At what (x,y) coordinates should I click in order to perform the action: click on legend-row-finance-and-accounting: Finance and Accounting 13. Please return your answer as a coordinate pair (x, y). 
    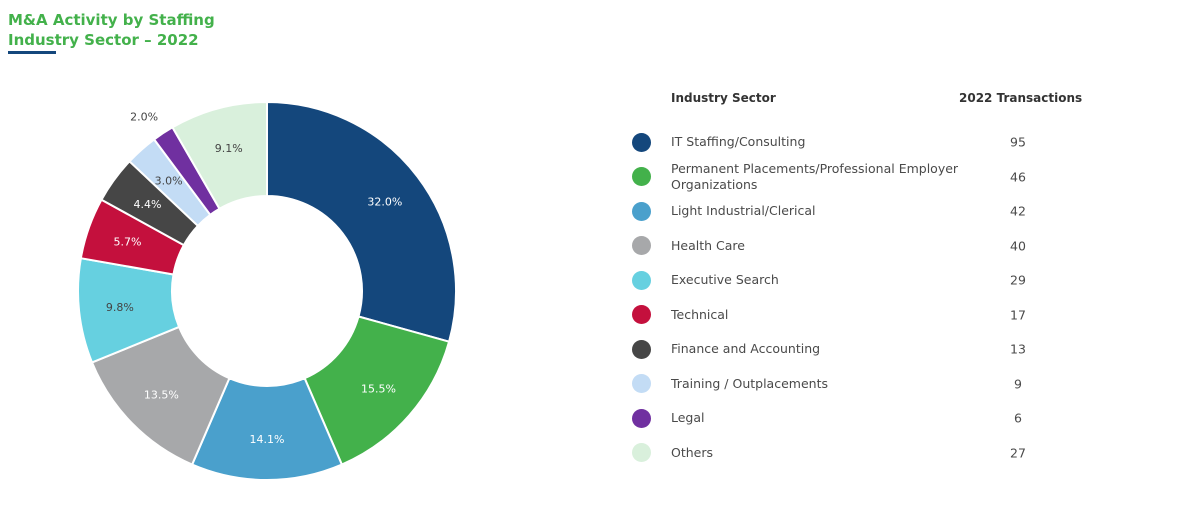
    Looking at the image, I should click on (863, 349).